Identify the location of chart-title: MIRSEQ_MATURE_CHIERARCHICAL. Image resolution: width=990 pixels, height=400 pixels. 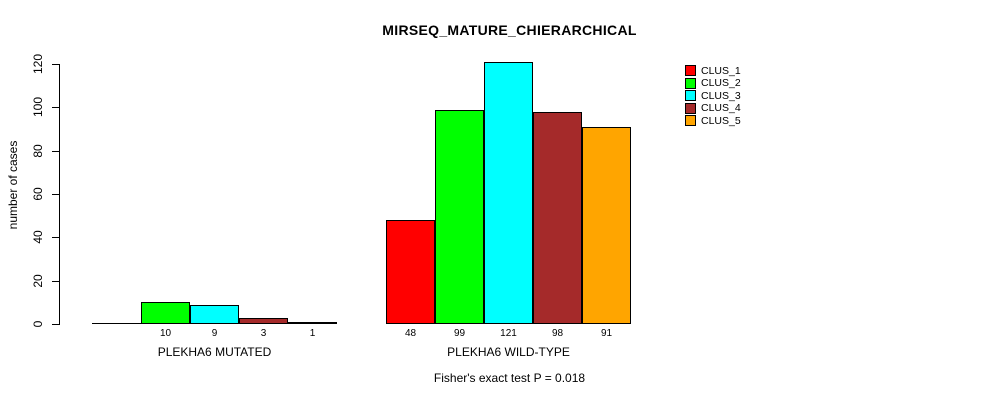
(509, 30).